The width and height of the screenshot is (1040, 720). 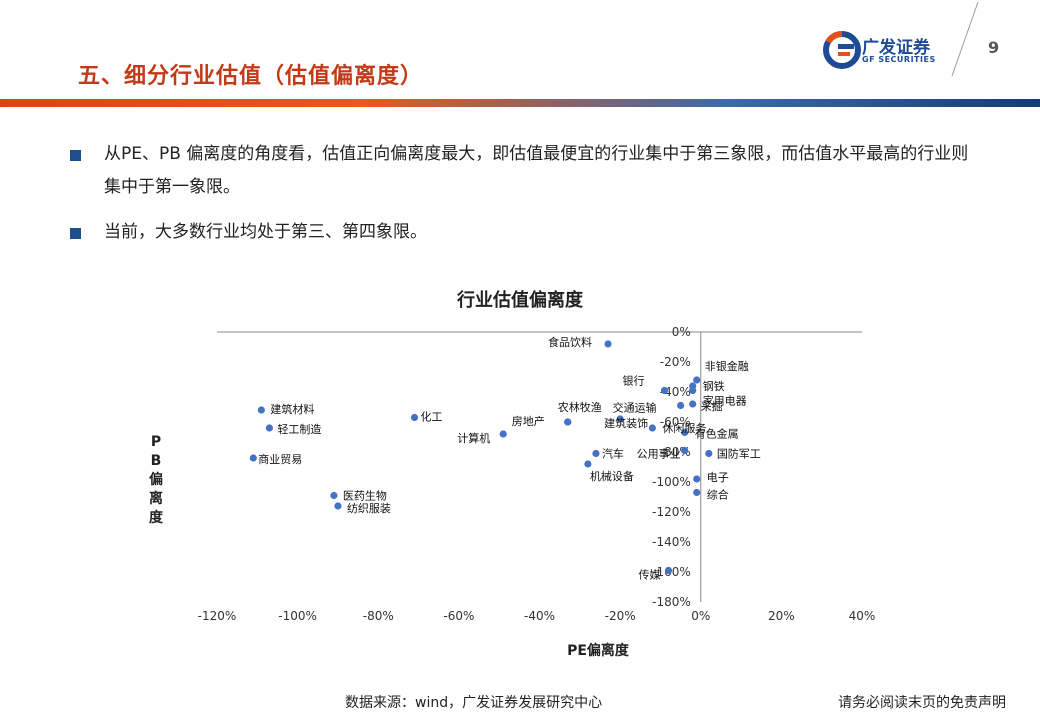 What do you see at coordinates (671, 512) in the screenshot?
I see `y-tick-label: -120%` at bounding box center [671, 512].